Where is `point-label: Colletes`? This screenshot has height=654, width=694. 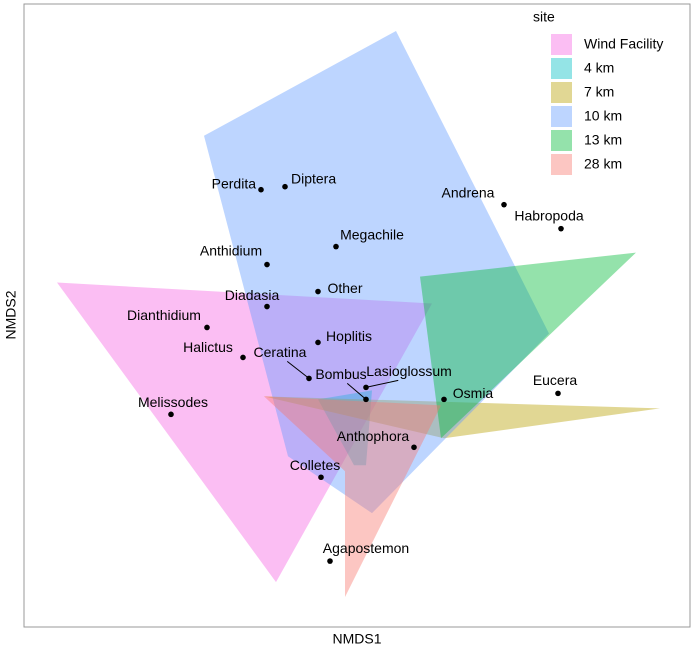
point-label: Colletes is located at coordinates (315, 465).